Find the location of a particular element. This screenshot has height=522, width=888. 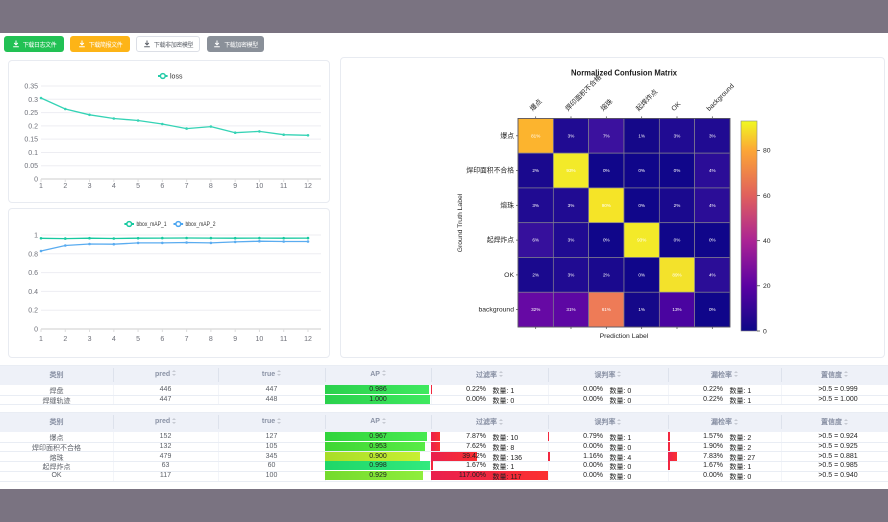

svg-text: 13% is located at coordinates (676, 309).